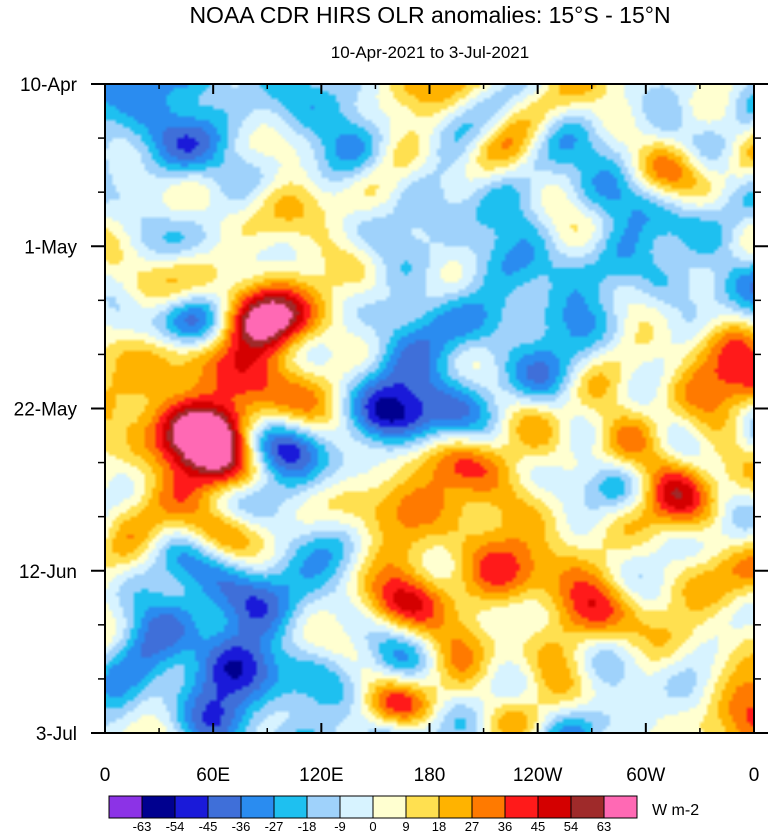  Describe the element at coordinates (405, 826) in the screenshot. I see `colorbar-label: 9` at that location.